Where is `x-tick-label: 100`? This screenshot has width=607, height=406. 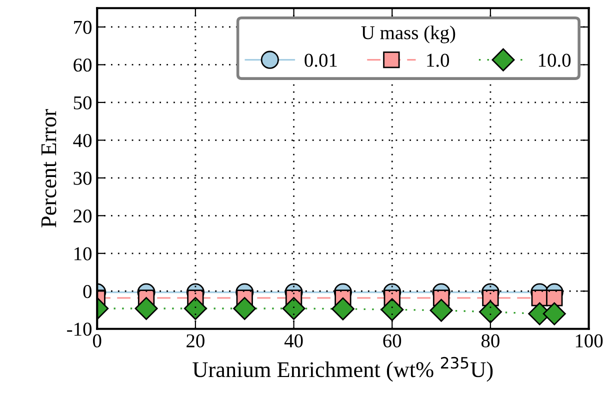
x-tick-label: 100 is located at coordinates (589, 341).